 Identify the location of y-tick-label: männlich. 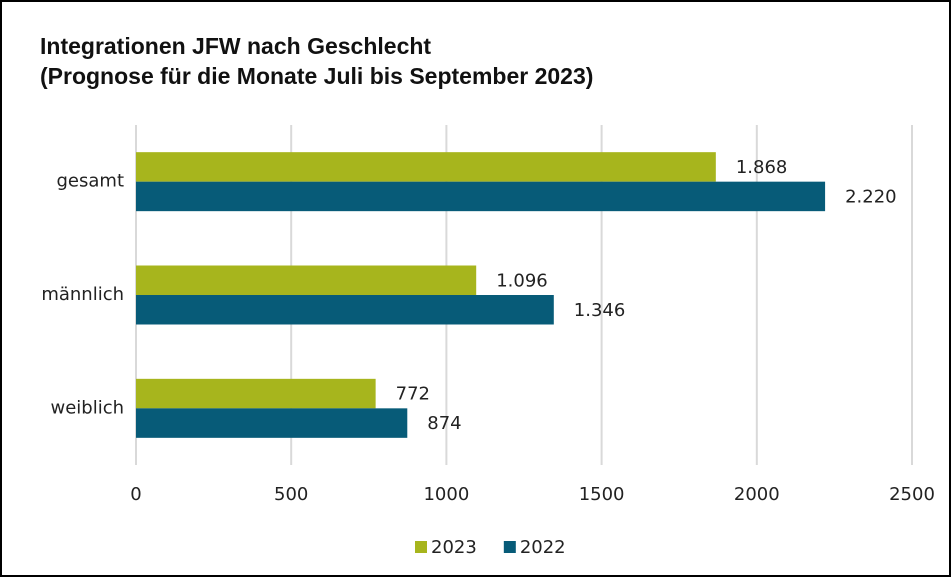
(82, 294).